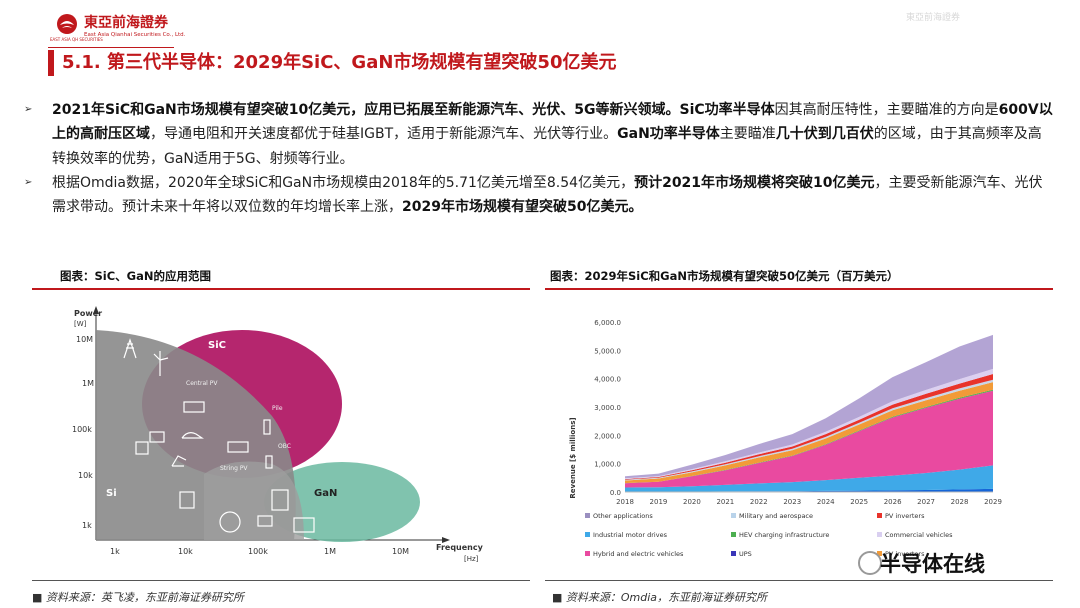  I want to click on x-tick-label: 2027, so click(926, 502).